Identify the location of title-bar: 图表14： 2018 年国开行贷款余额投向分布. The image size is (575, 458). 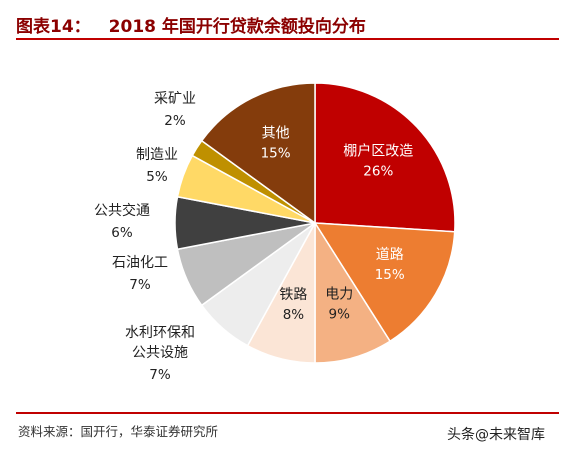
(287, 24).